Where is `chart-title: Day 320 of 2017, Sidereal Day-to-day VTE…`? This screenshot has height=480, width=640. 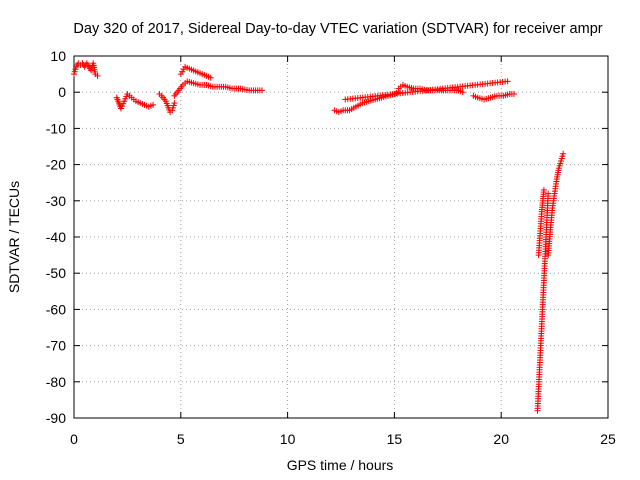
chart-title: Day 320 of 2017, Sidereal Day-to-day VTE… is located at coordinates (337, 29).